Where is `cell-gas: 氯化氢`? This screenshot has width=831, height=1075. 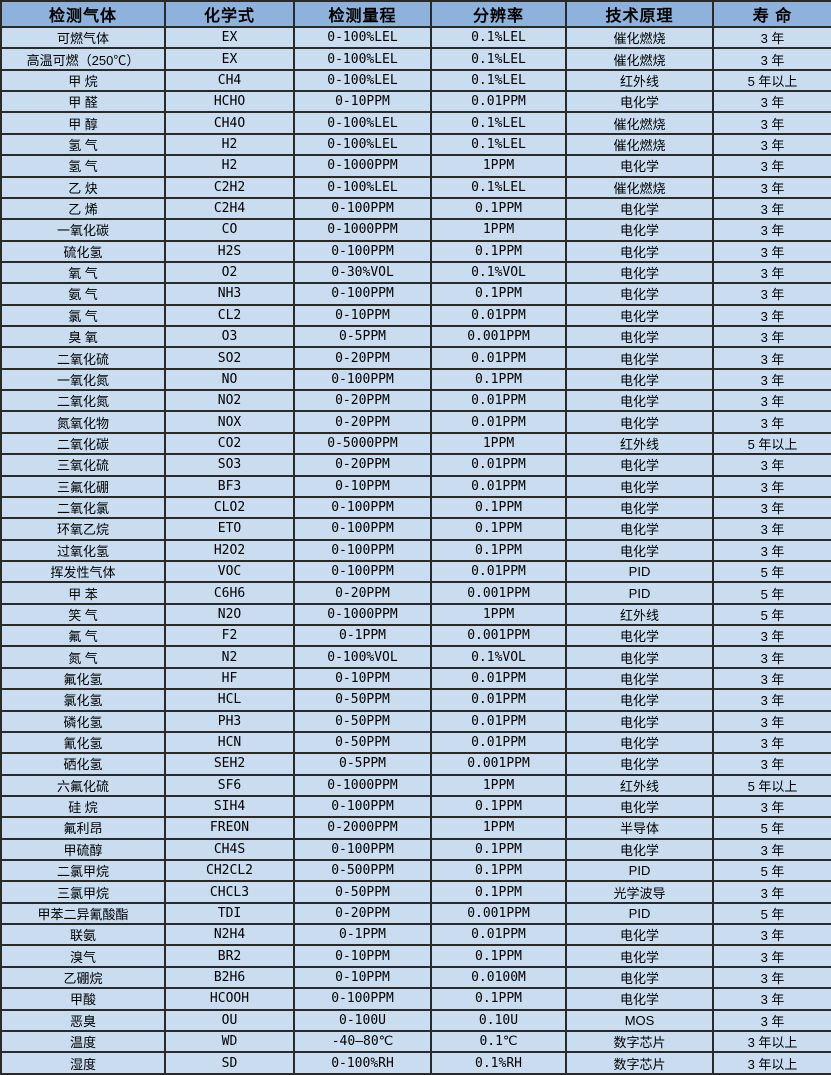
cell-gas: 氯化氢 is located at coordinates (83, 700).